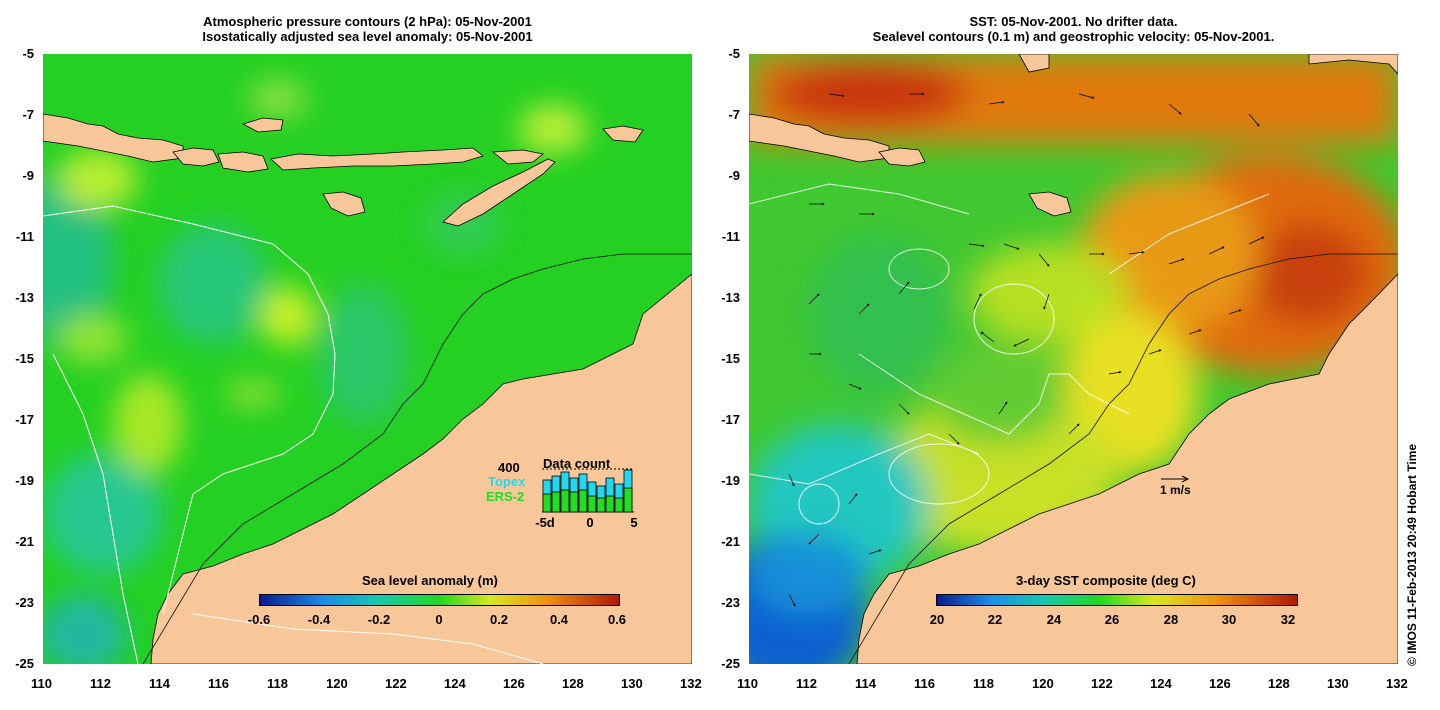 This screenshot has height=710, width=1440. What do you see at coordinates (545, 522) in the screenshot?
I see `data-count-tick: -5d` at bounding box center [545, 522].